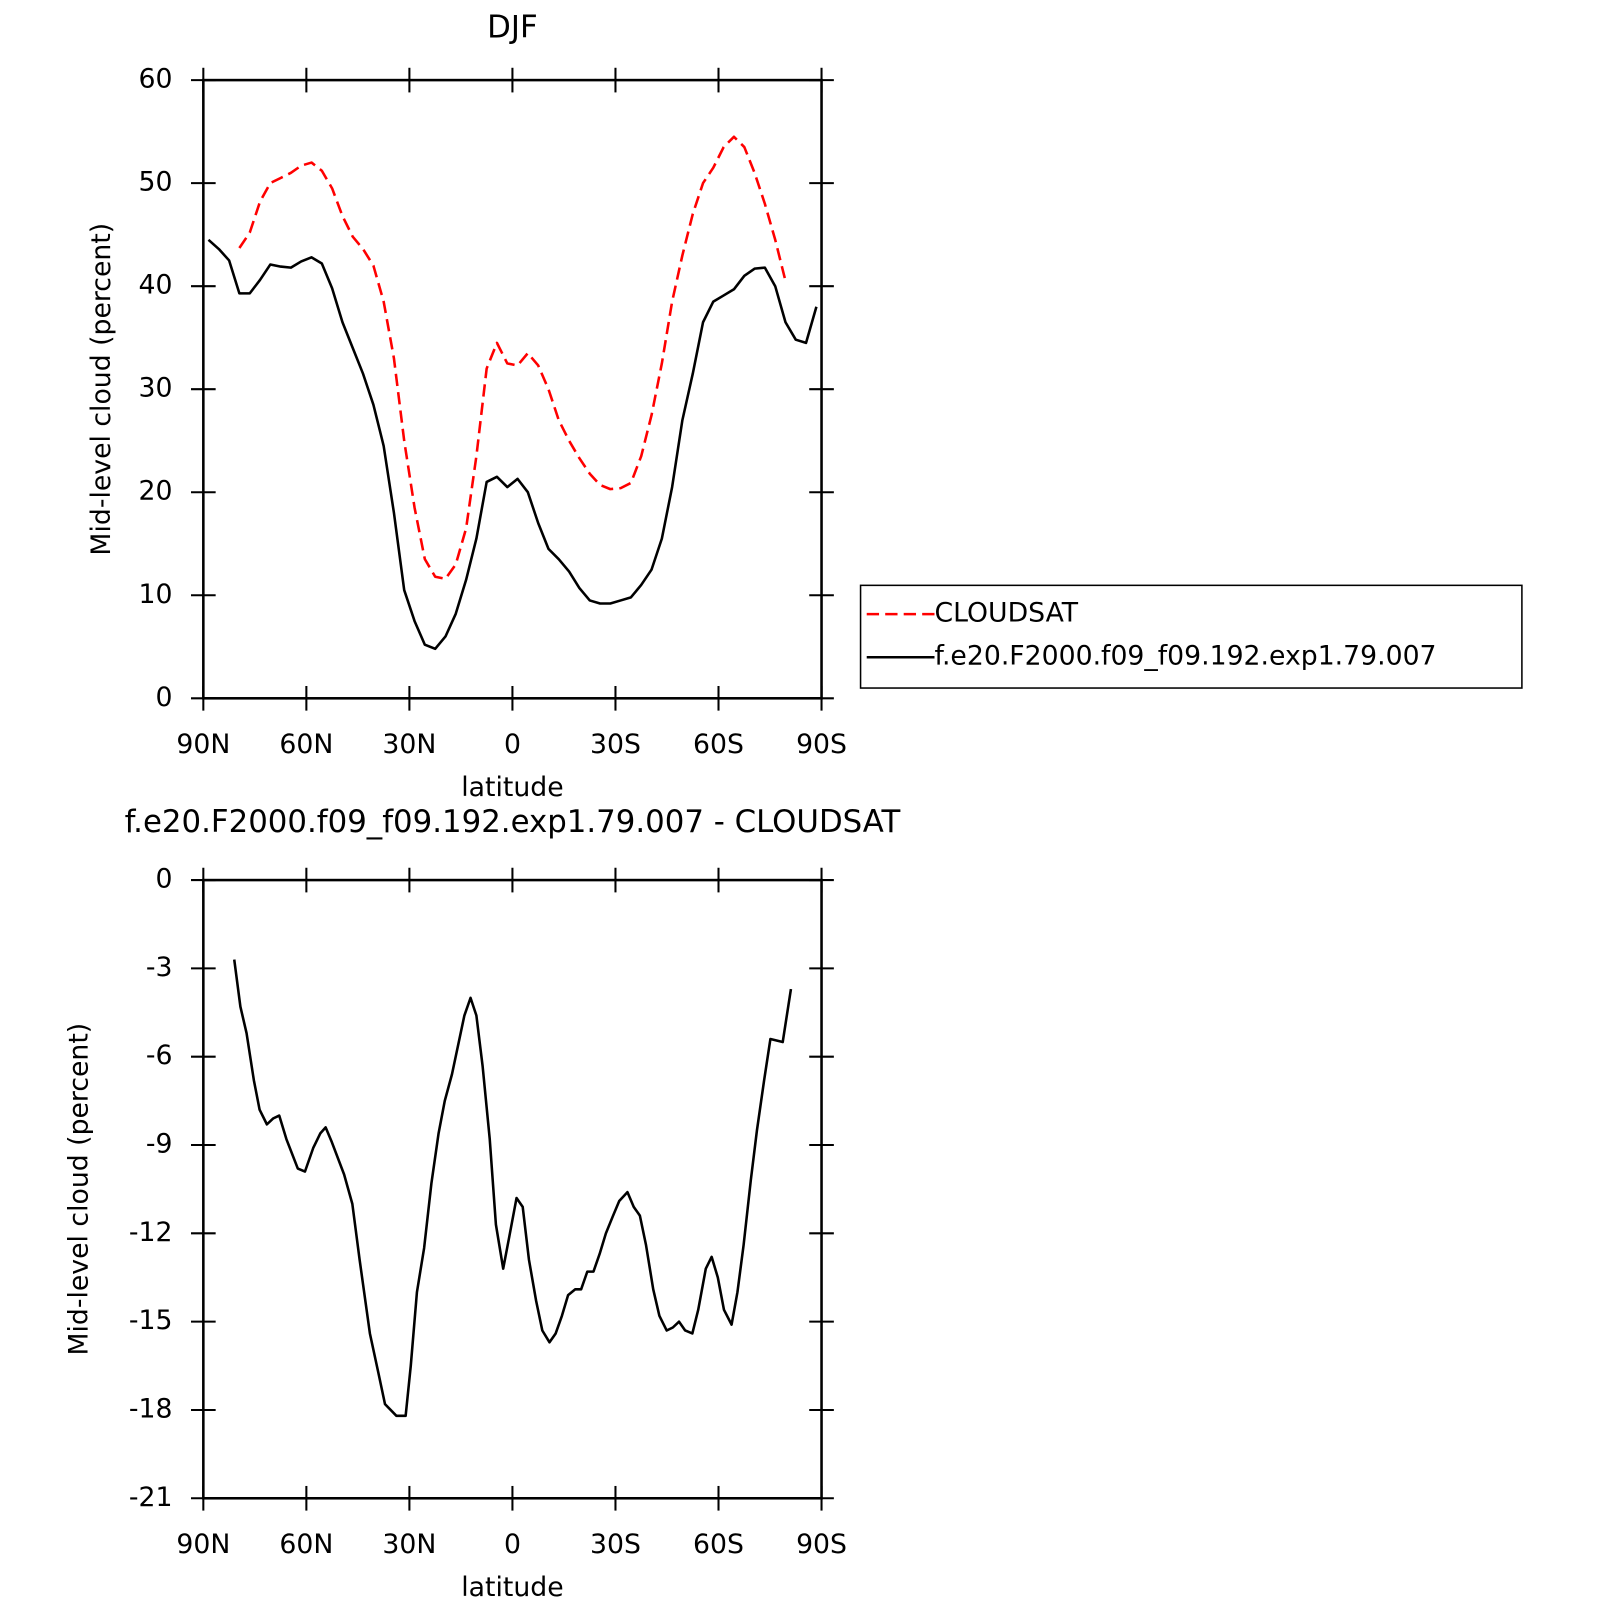  Describe the element at coordinates (512, 27) in the screenshot. I see `chart-title: DJF` at that location.